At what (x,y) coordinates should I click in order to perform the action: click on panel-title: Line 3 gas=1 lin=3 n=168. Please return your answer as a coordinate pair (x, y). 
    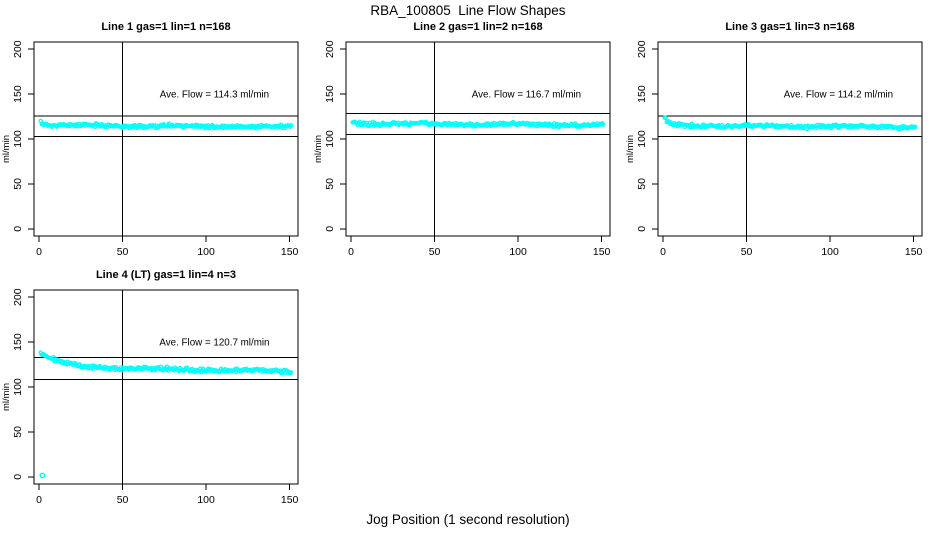
    Looking at the image, I should click on (790, 27).